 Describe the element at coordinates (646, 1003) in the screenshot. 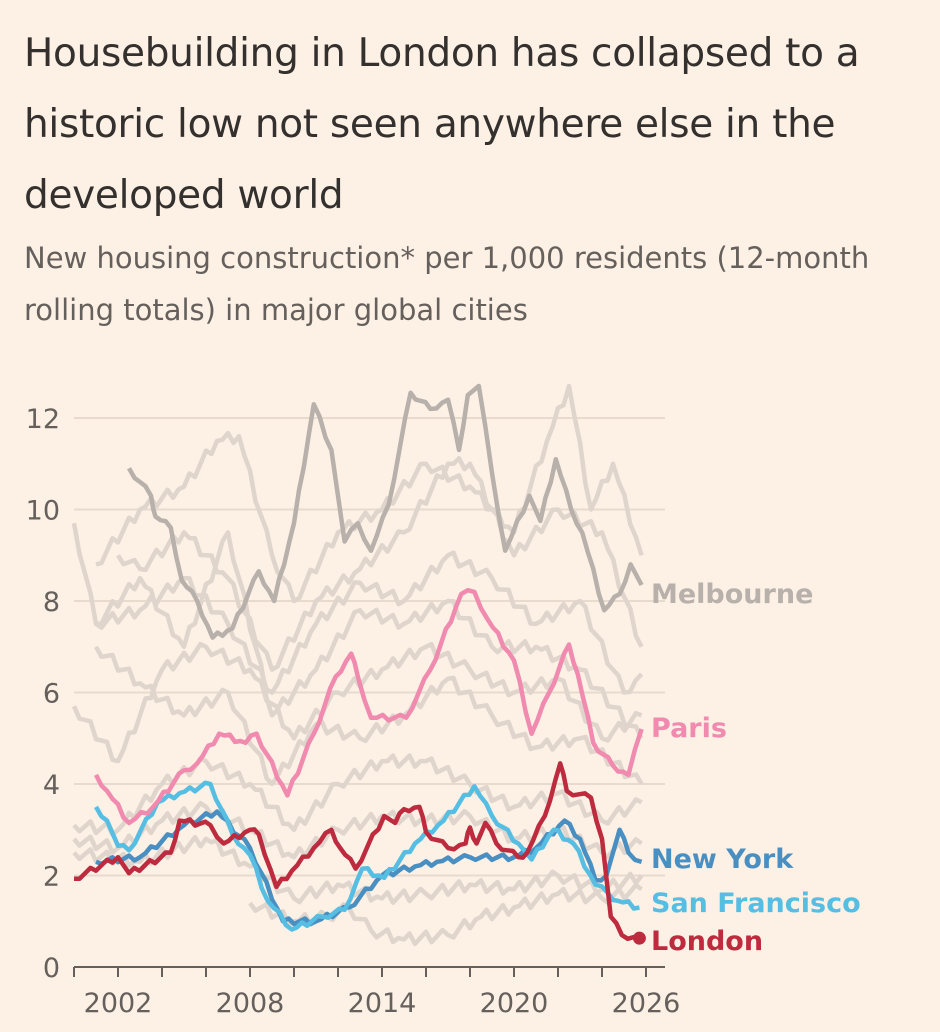

I see `x-tick-label: 2026` at that location.